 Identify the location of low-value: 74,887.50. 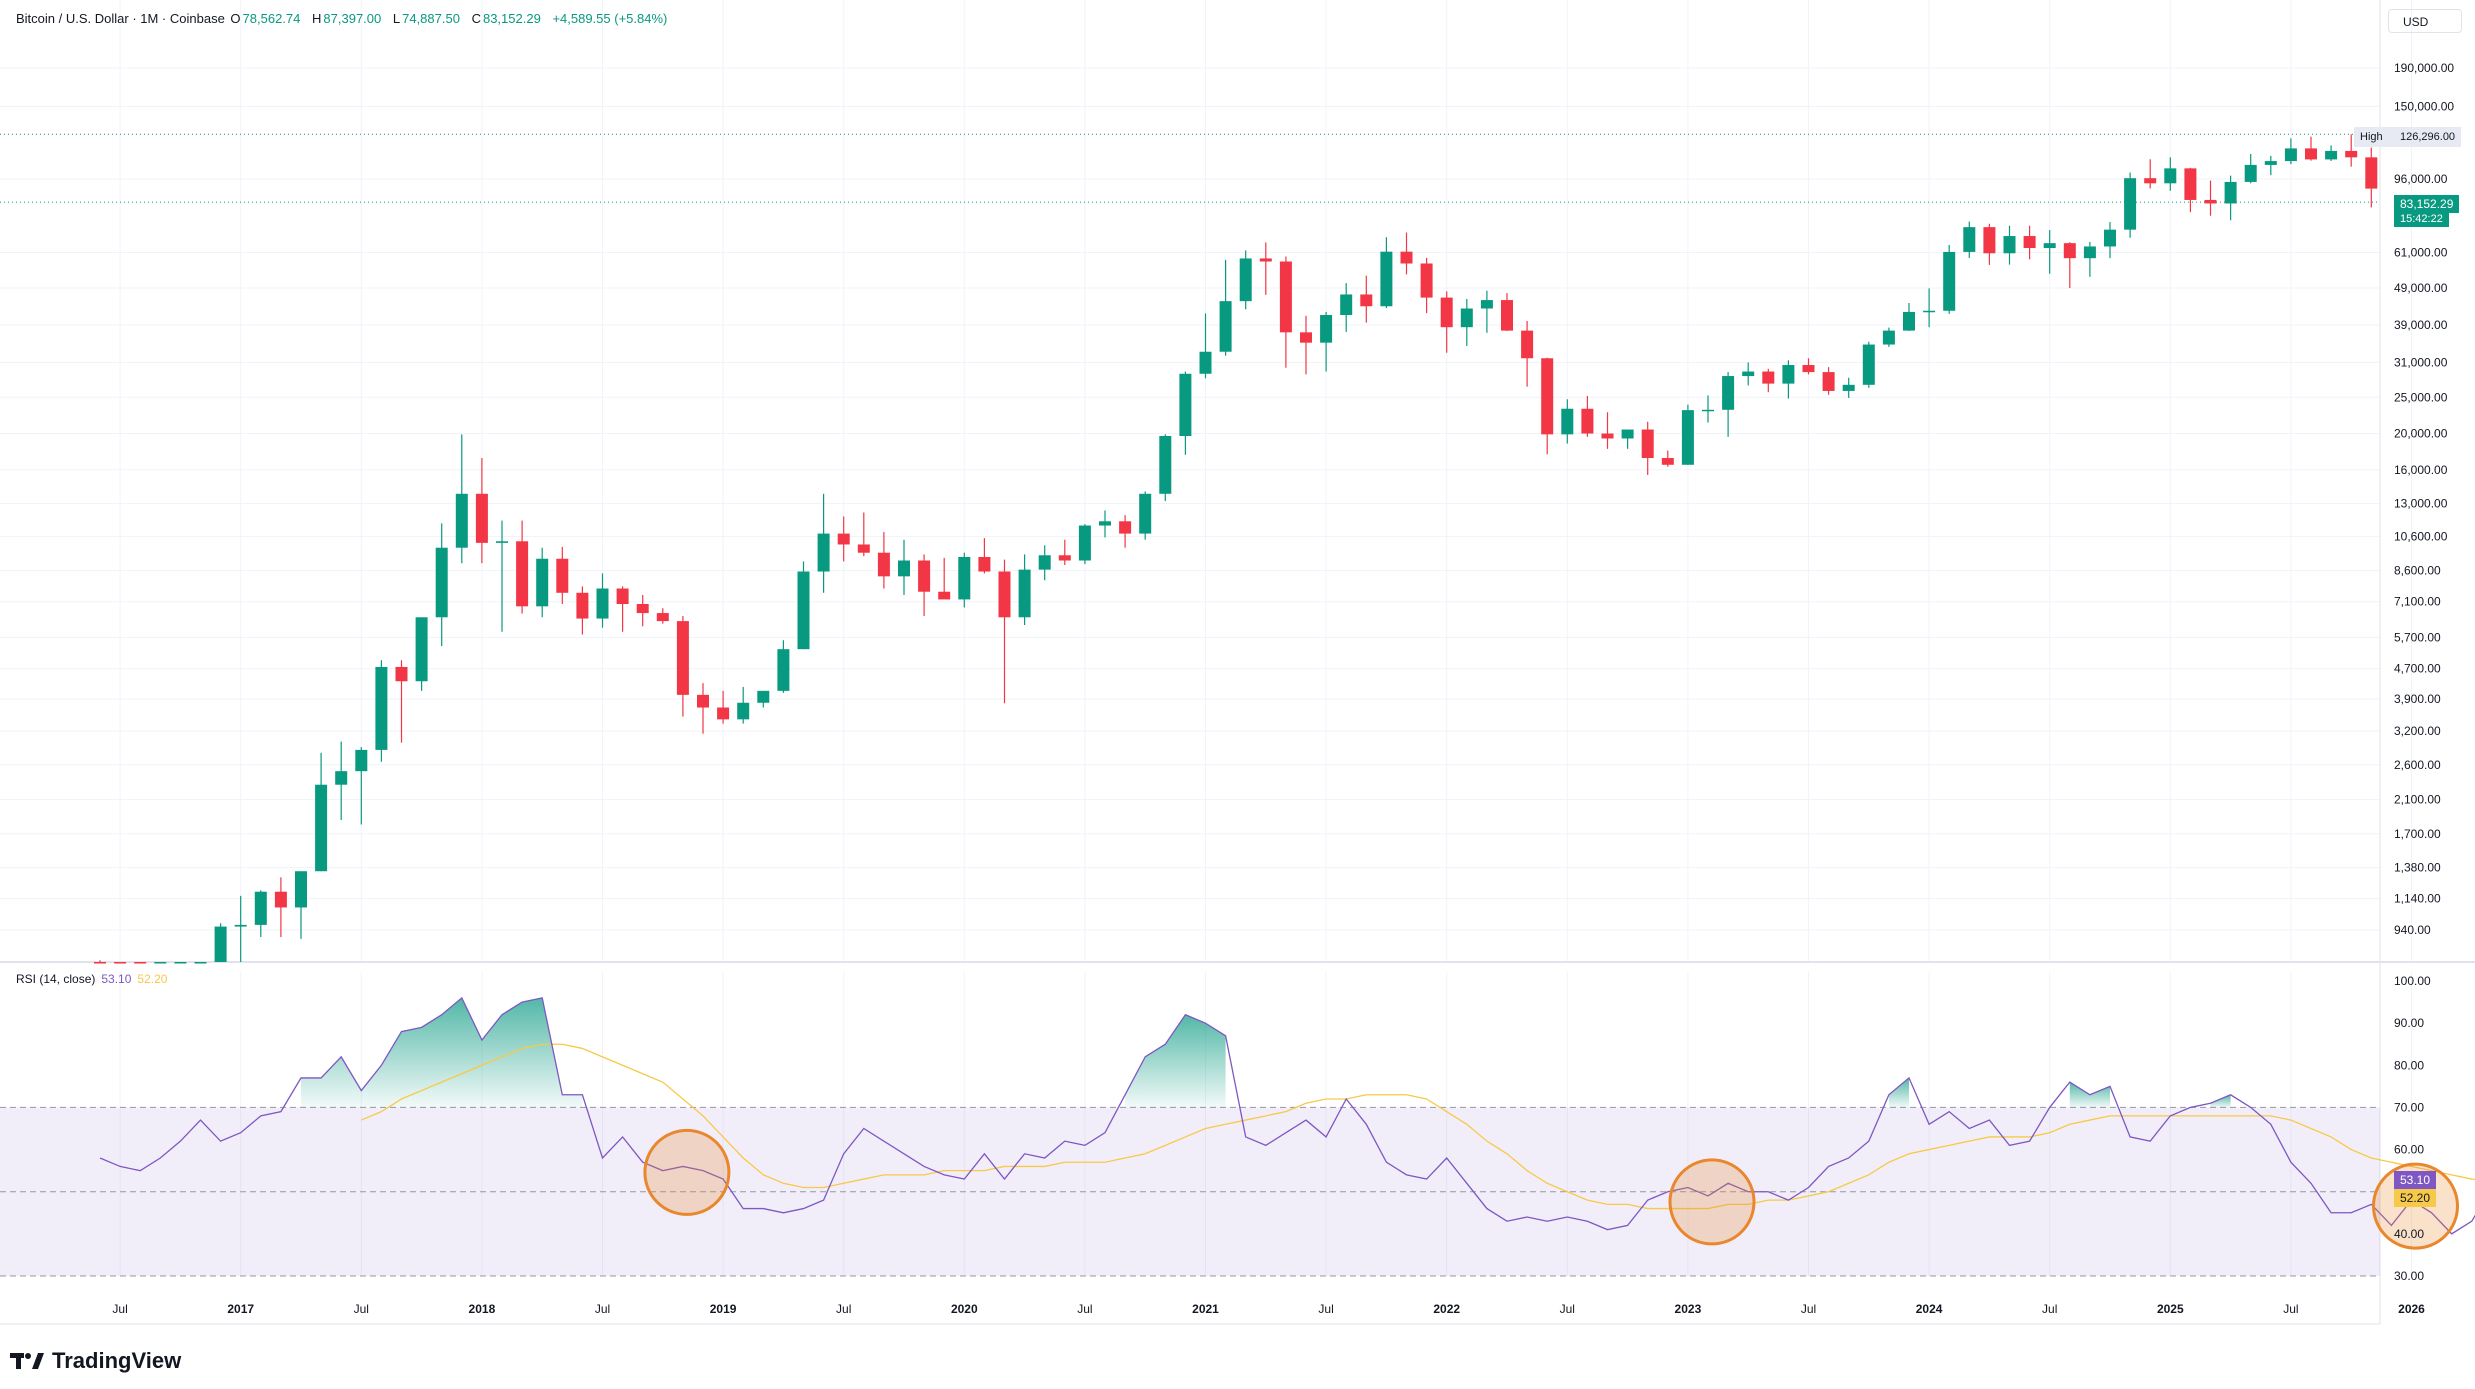
(431, 18).